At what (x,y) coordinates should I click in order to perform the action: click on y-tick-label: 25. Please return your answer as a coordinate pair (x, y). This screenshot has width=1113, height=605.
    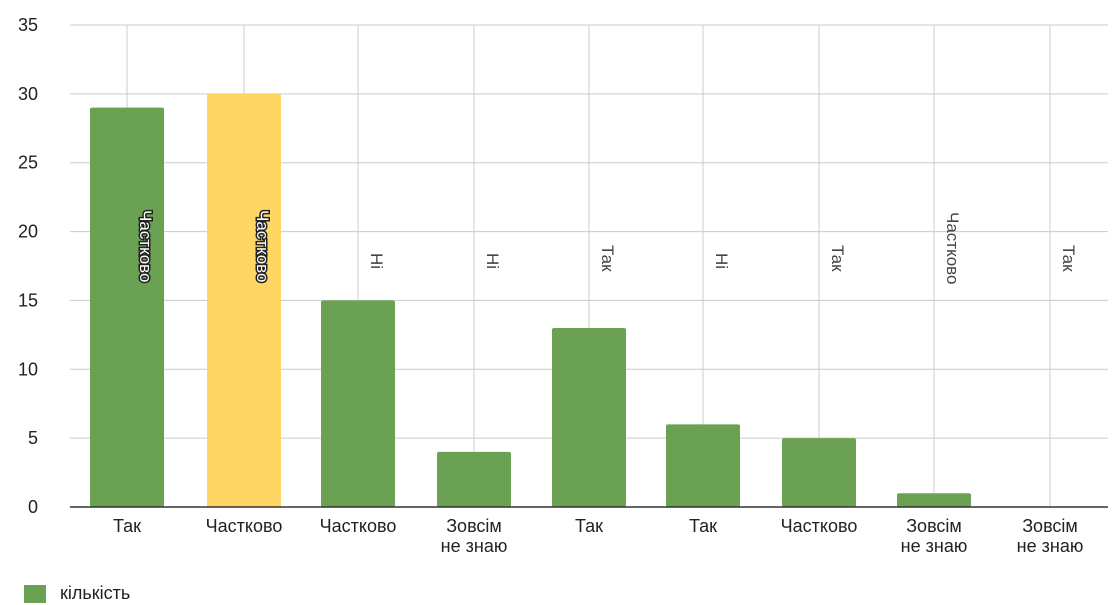
    Looking at the image, I should click on (28, 163).